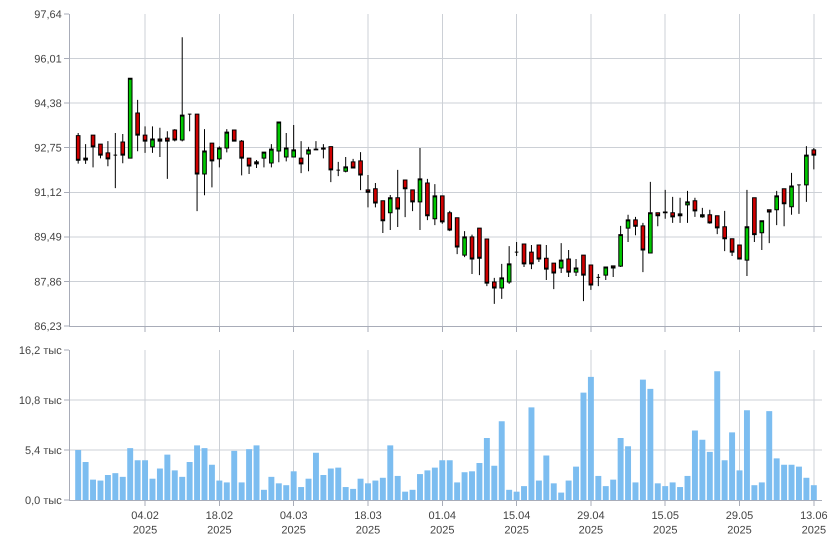 The height and width of the screenshot is (550, 840). What do you see at coordinates (48, 148) in the screenshot?
I see `y-tick-label: 92,75` at bounding box center [48, 148].